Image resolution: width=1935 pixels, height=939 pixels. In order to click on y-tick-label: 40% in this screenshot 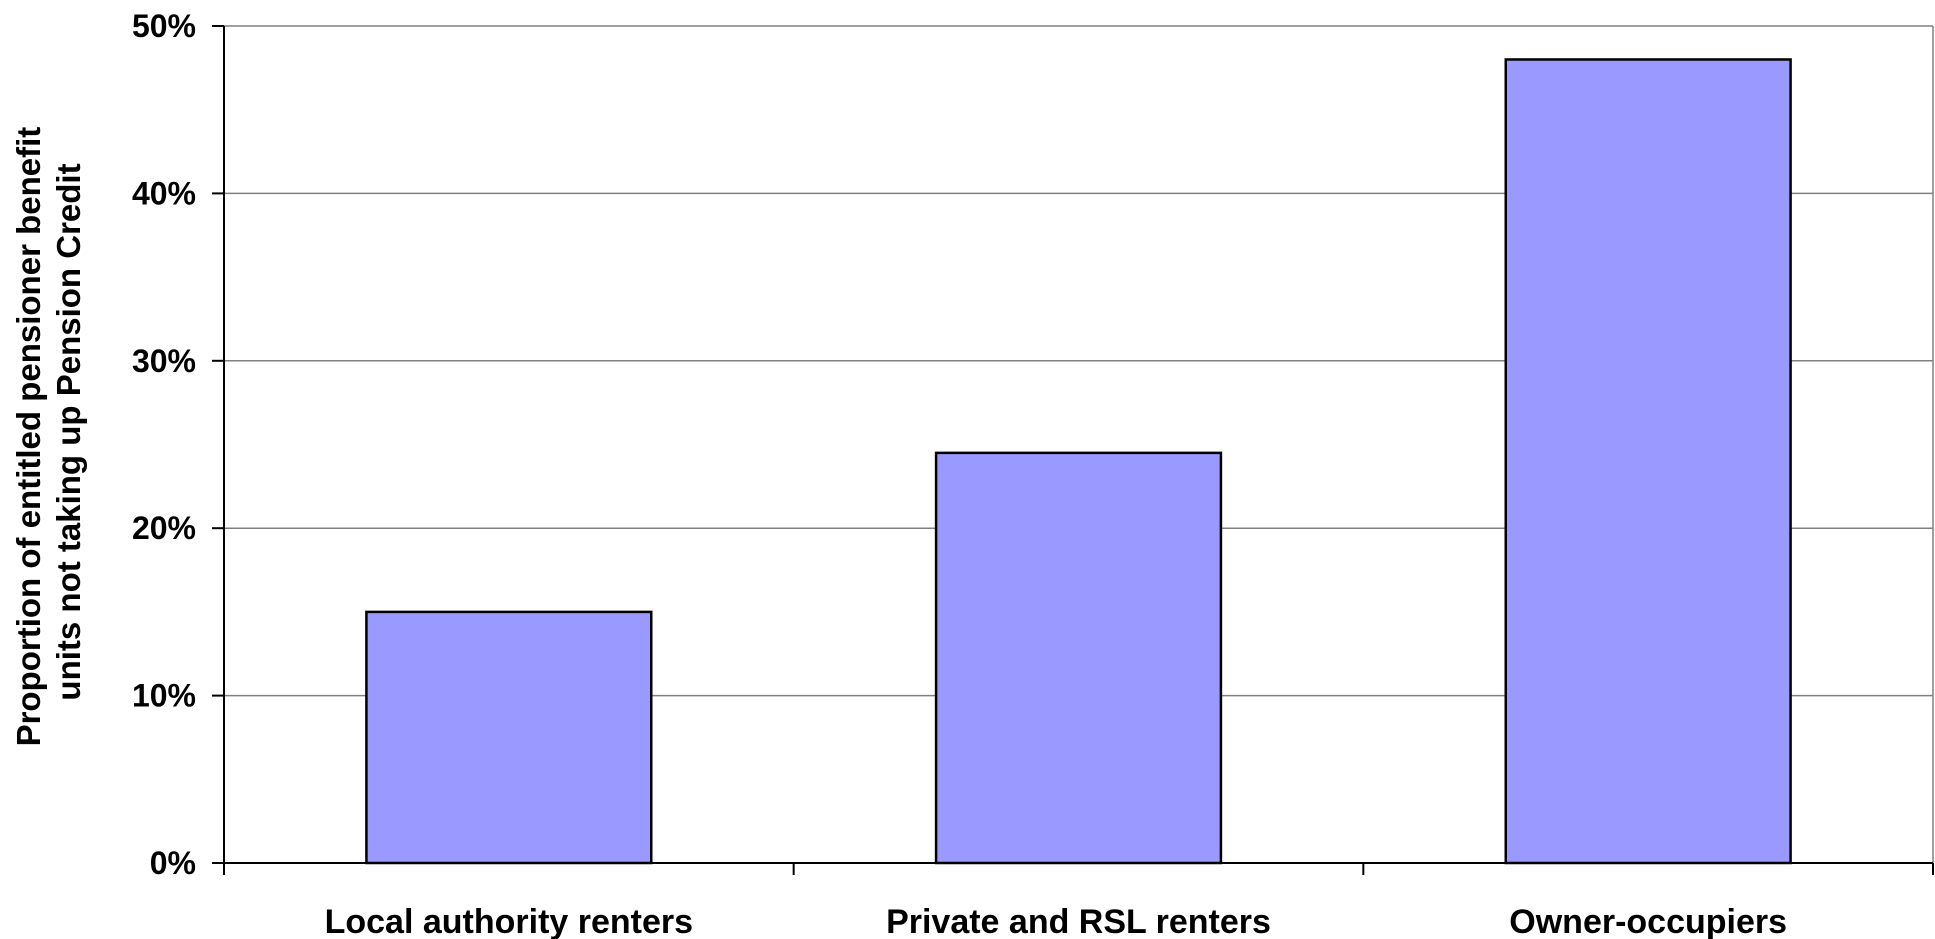, I will do `click(164, 193)`.